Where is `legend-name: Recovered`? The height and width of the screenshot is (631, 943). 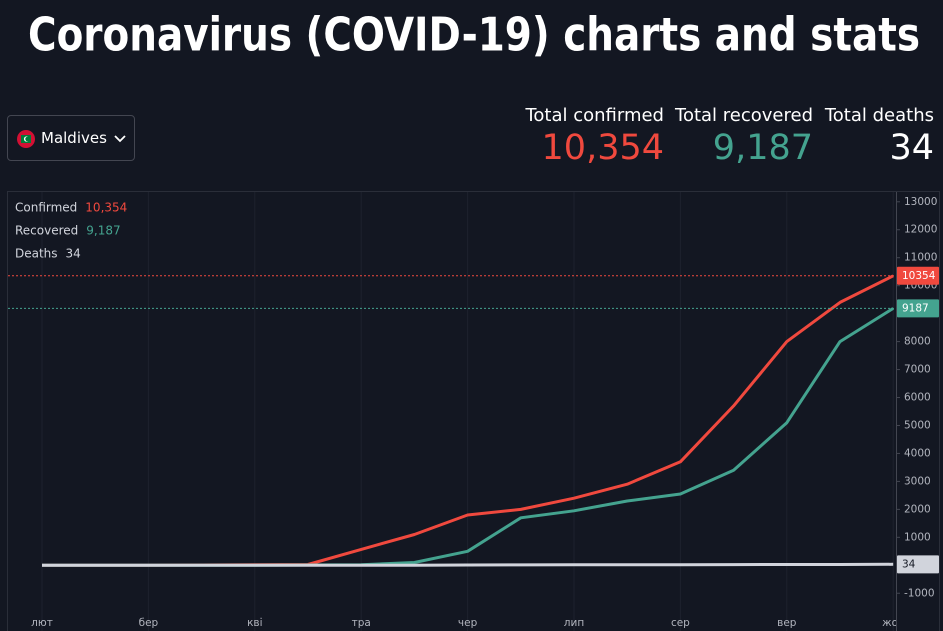
legend-name: Recovered is located at coordinates (46, 231).